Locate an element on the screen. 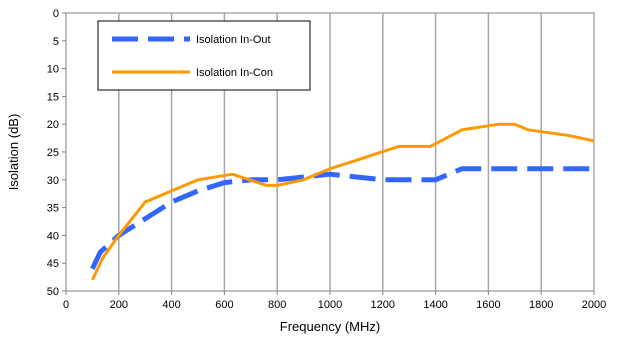 The height and width of the screenshot is (337, 618). x-axis-ticks: 0 200 400 600 800 1000 1200 1400 1600 1800 2000 is located at coordinates (334, 301).